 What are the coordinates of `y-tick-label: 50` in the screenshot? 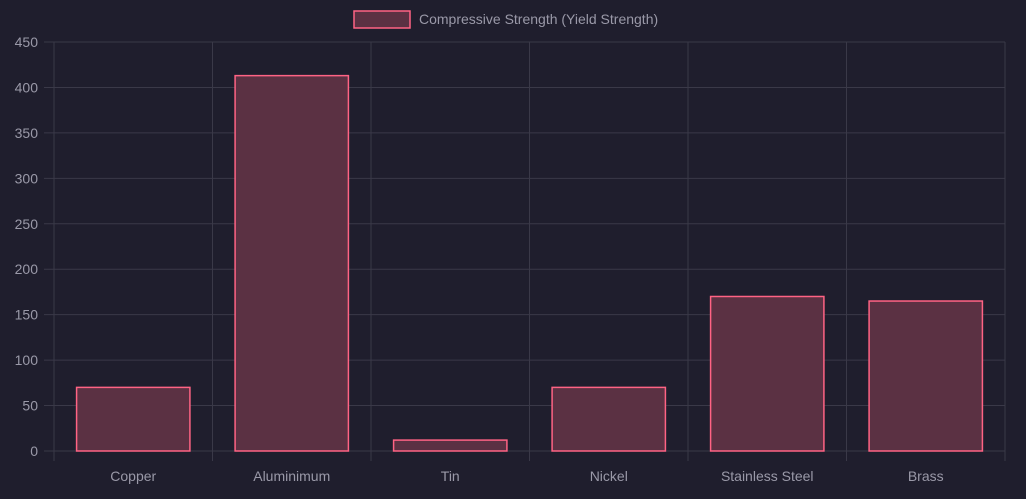 It's located at (30, 406).